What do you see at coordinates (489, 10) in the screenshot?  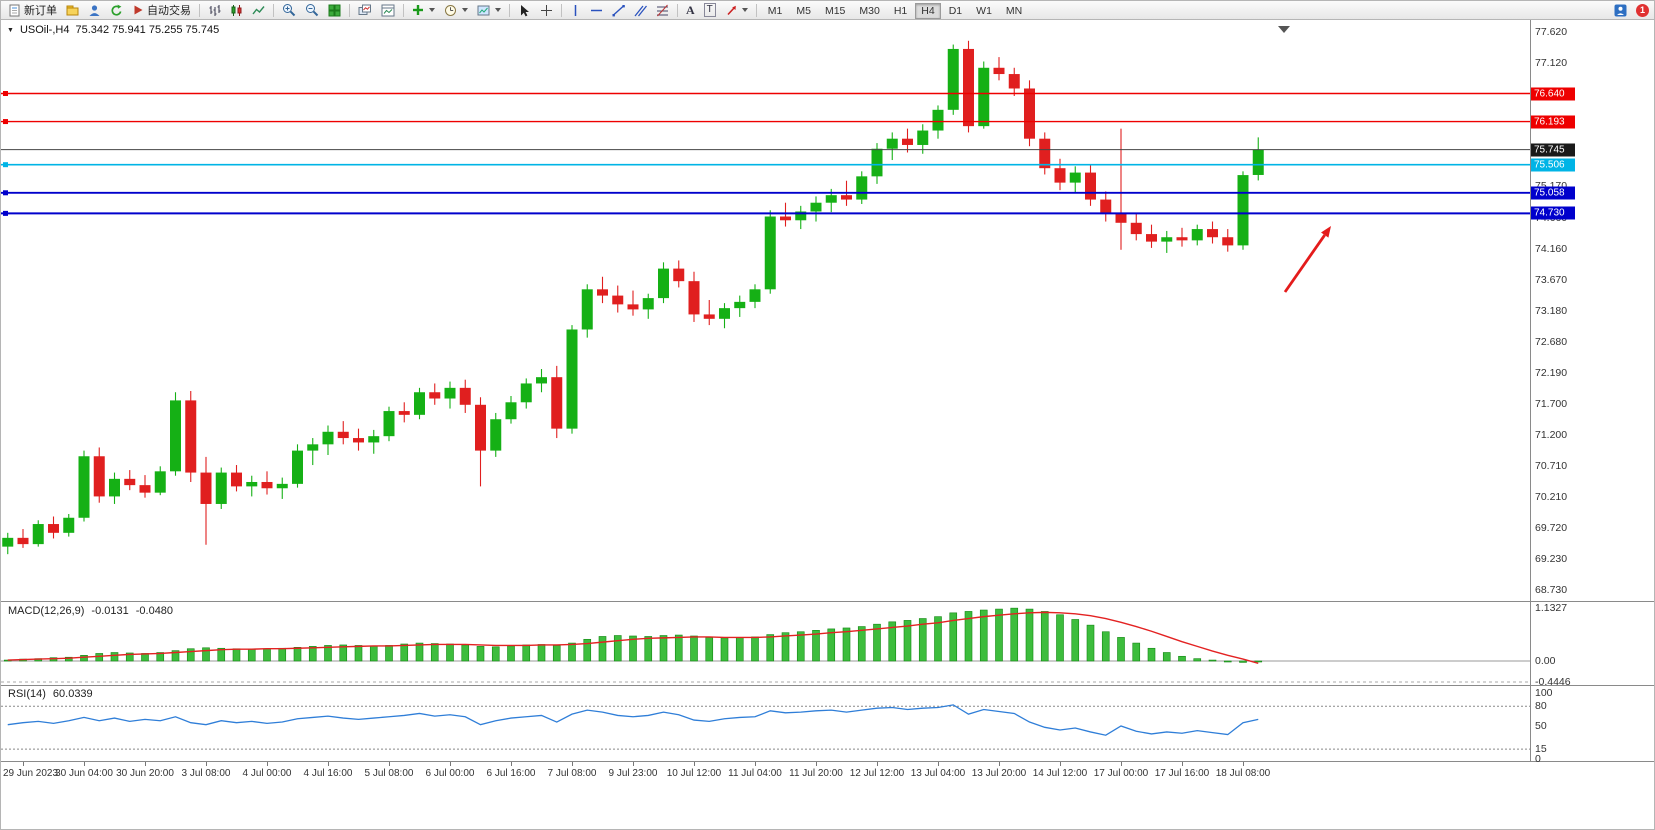 I see `templates-button` at bounding box center [489, 10].